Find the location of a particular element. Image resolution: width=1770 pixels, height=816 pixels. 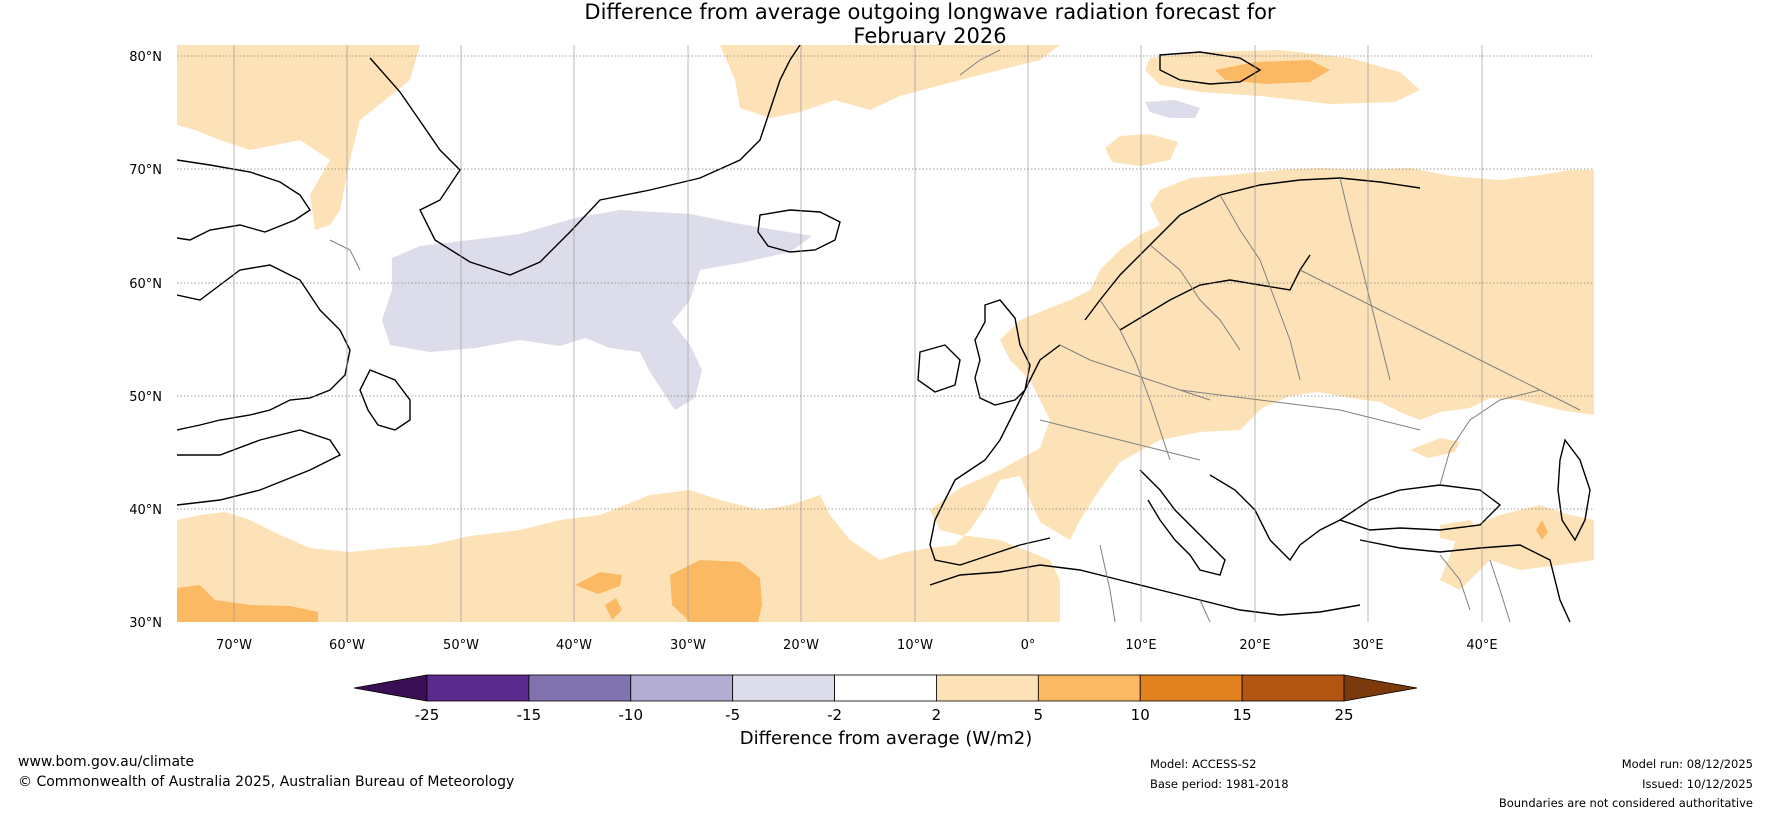

anomaly-negative-svalbard is located at coordinates (1172, 109).